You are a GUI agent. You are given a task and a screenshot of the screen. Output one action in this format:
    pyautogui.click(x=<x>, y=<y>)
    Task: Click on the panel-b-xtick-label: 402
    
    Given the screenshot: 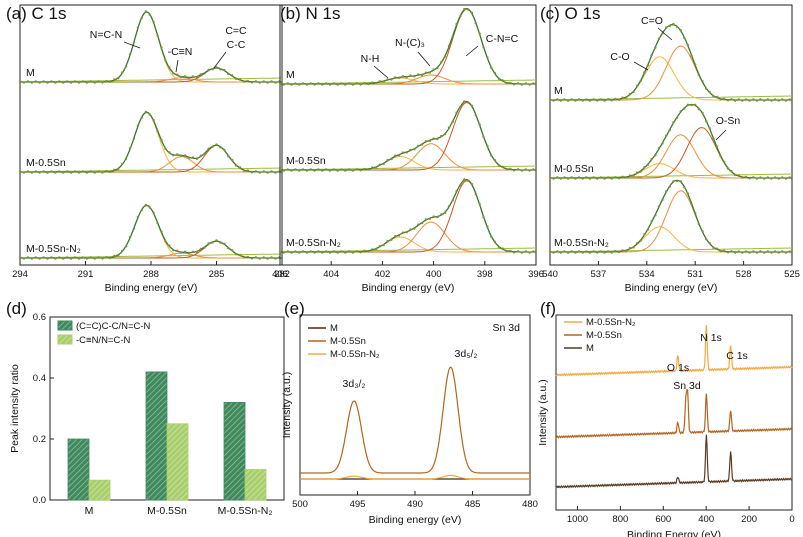 What is the action you would take?
    pyautogui.click(x=382, y=274)
    